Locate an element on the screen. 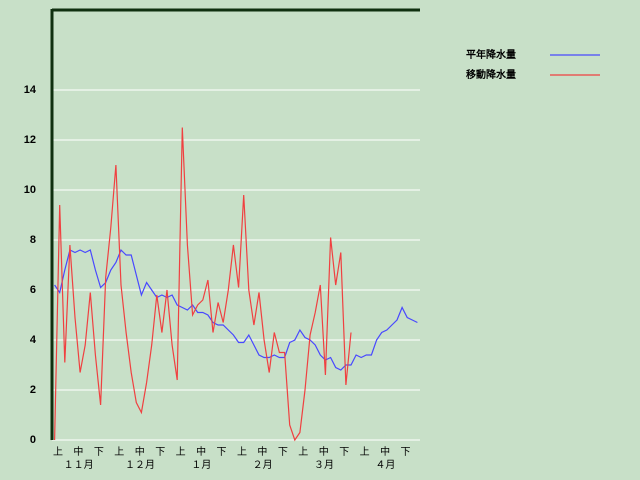 This screenshot has height=480, width=640. month-label: ２月 is located at coordinates (263, 465).